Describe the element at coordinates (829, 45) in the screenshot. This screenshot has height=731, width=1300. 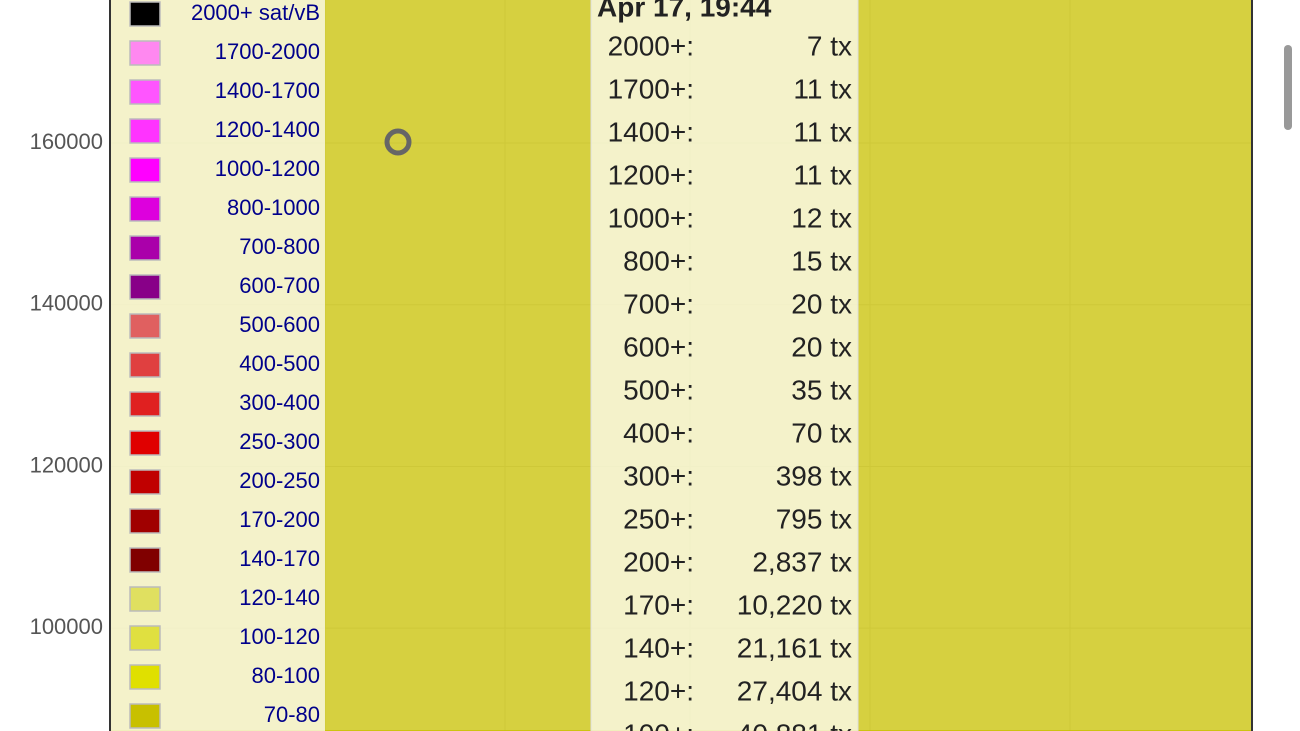
I see `tooltip-row-value: 7 tx` at that location.